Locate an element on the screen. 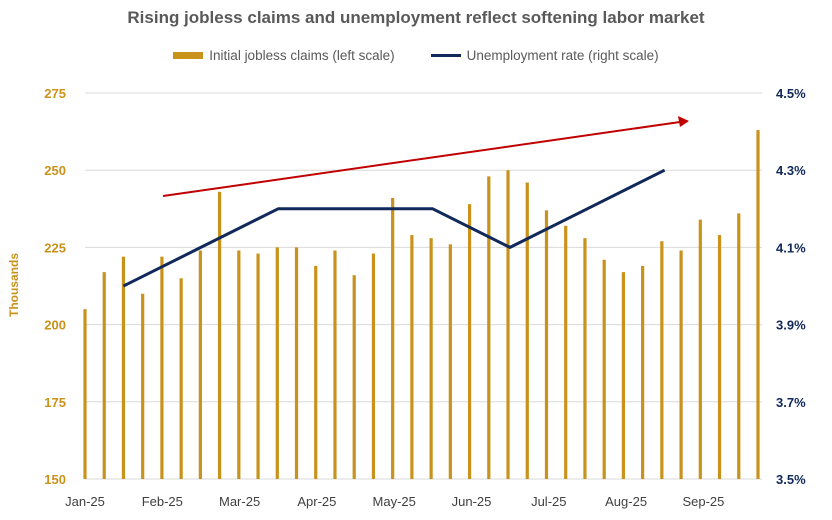 The width and height of the screenshot is (832, 520). trend-arrow-line is located at coordinates (421, 159).